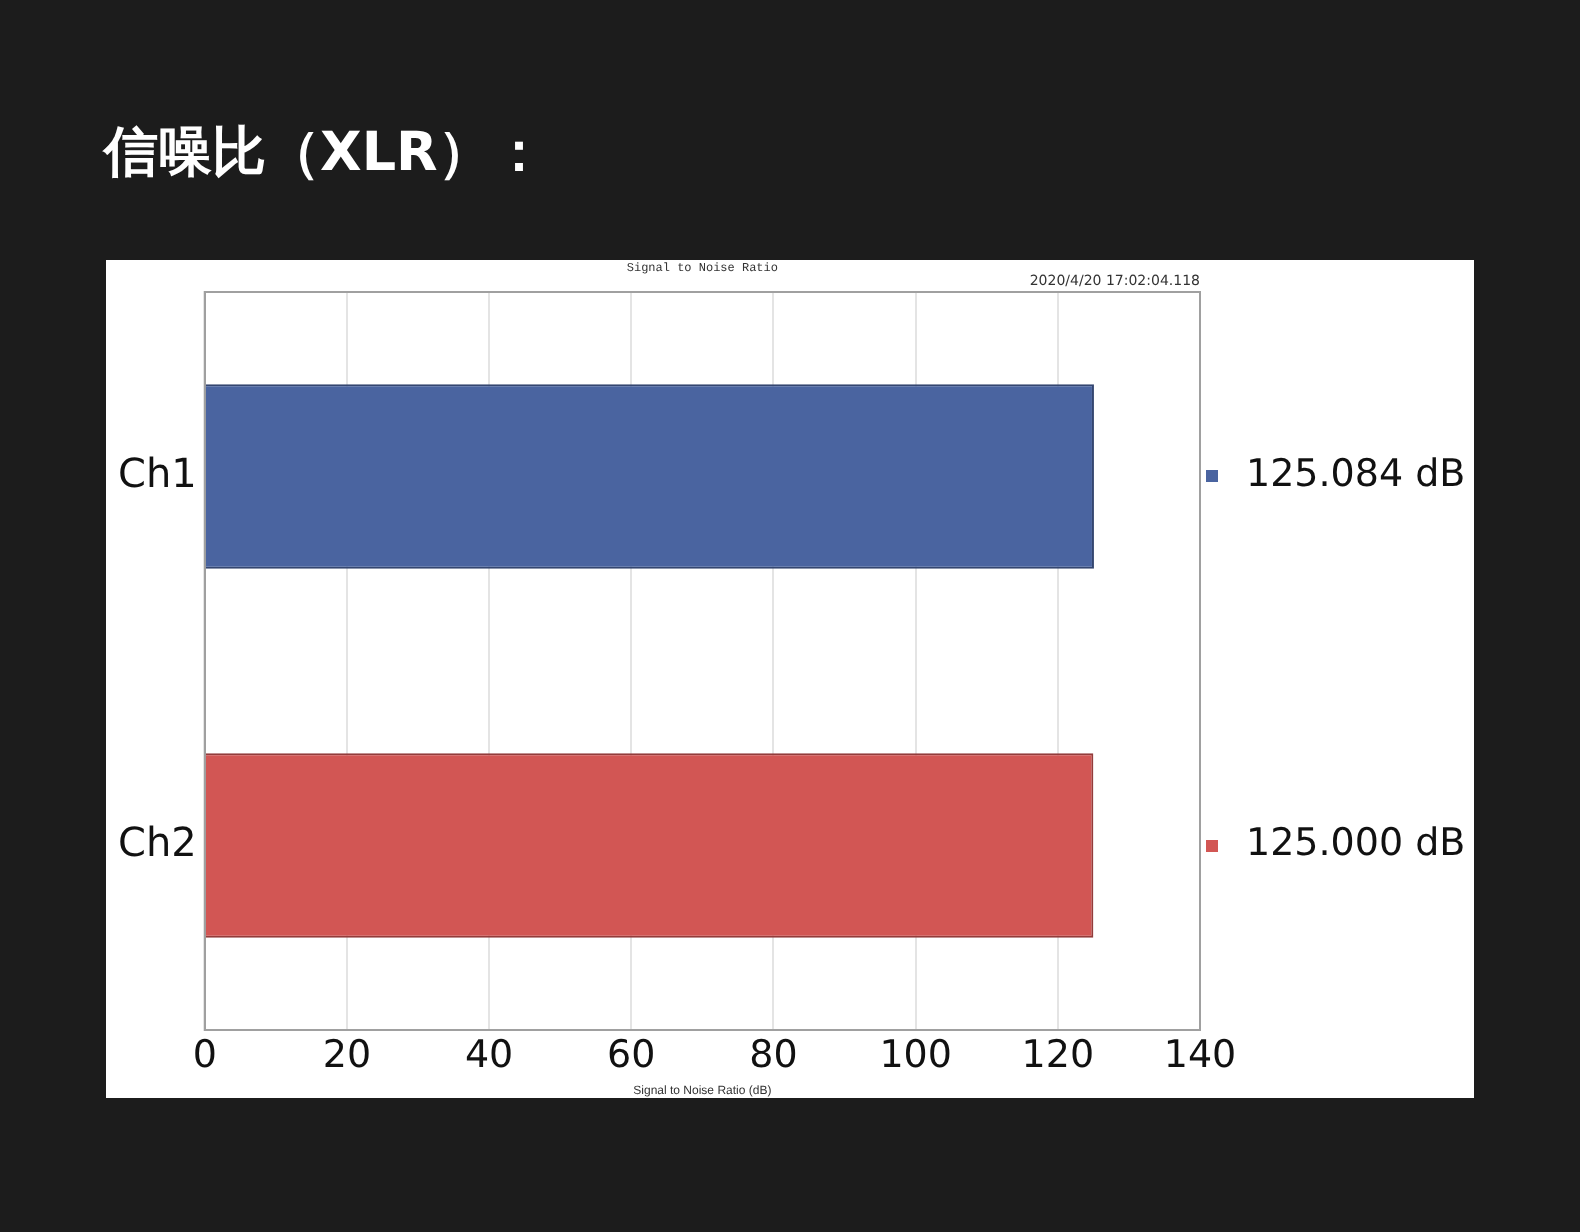  What do you see at coordinates (489, 1054) in the screenshot?
I see `x-tick-label: 40` at bounding box center [489, 1054].